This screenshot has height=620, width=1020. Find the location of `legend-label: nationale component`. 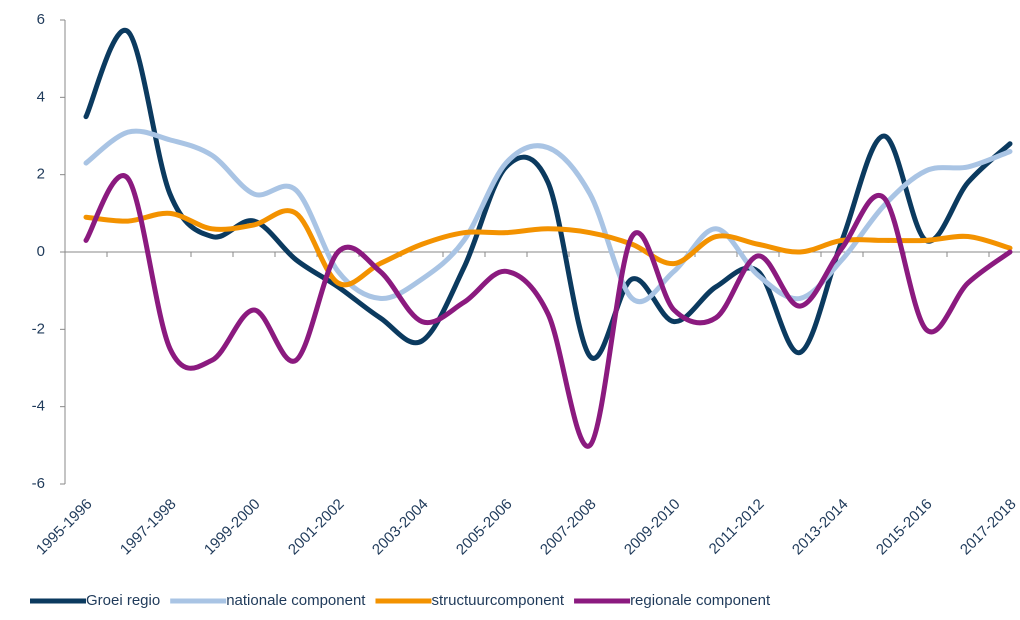

legend-label: nationale component is located at coordinates (296, 600).